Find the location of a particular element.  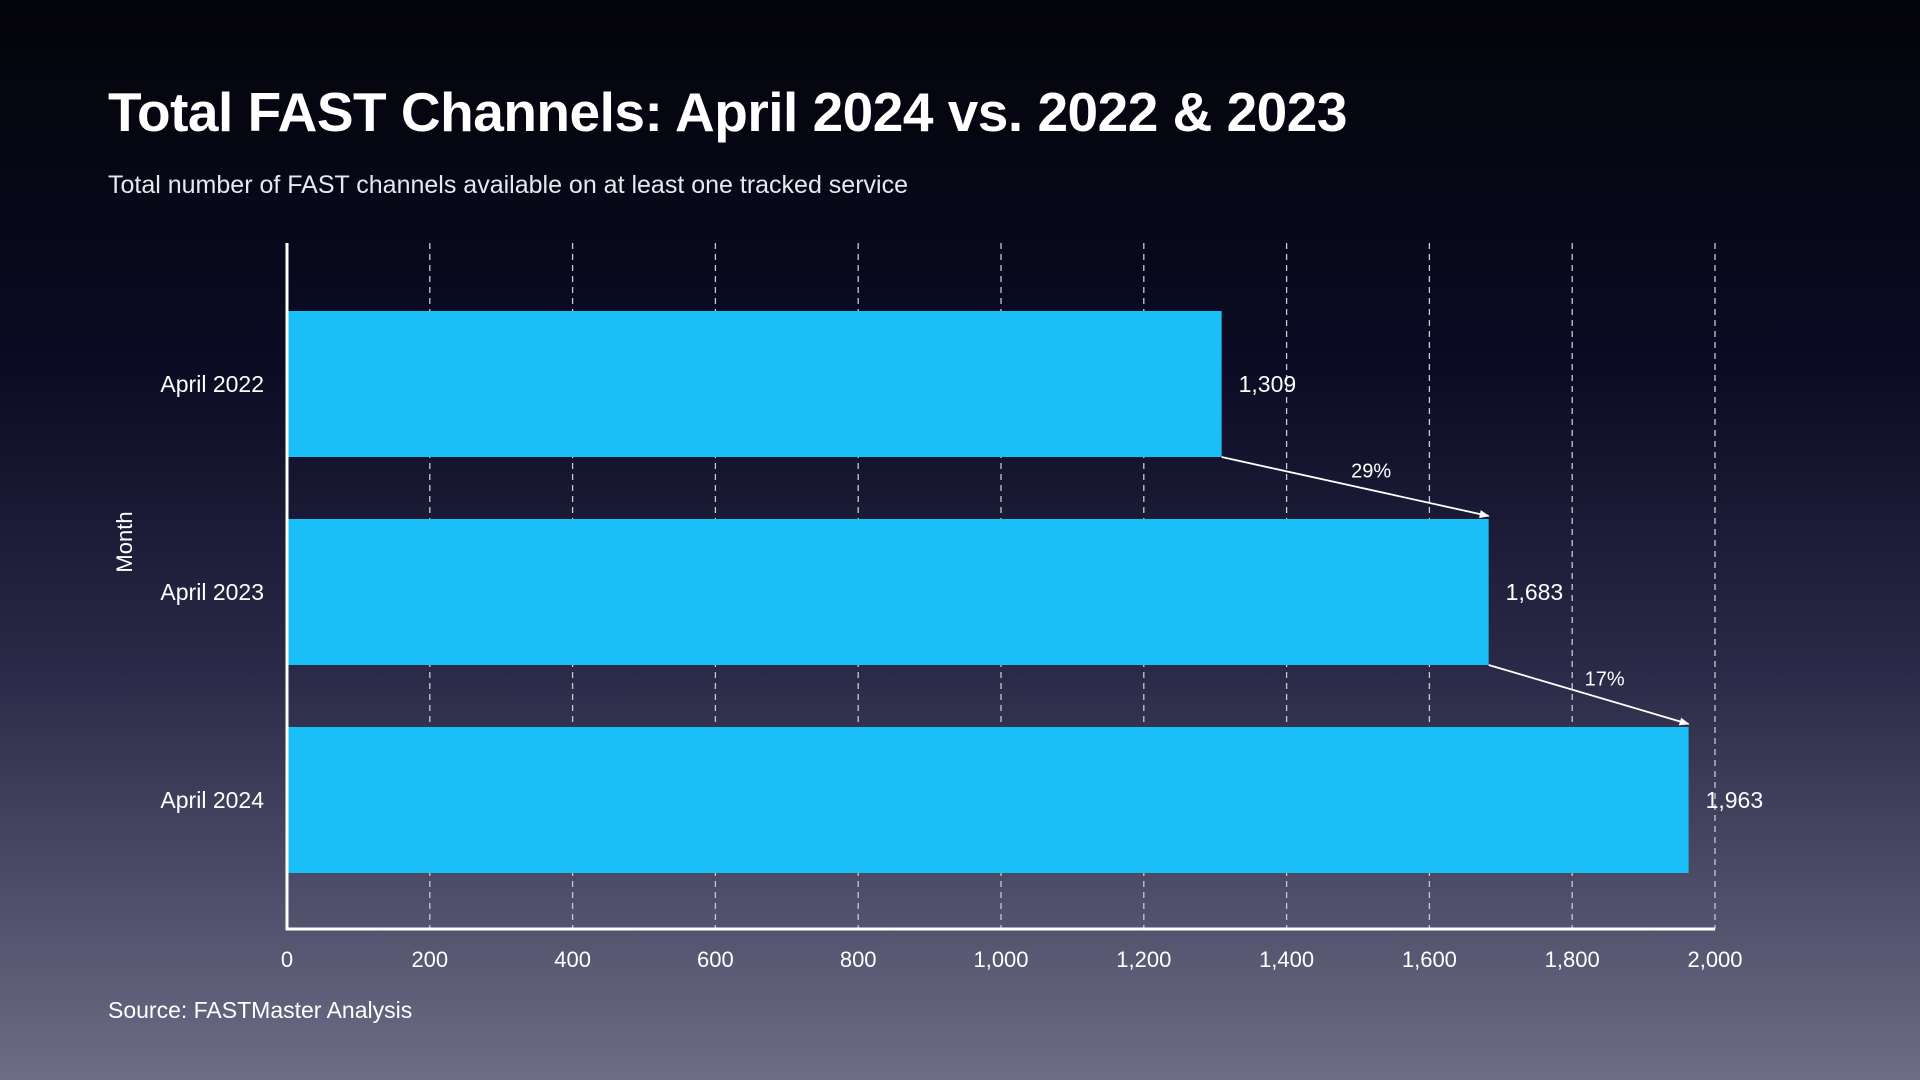

x-tick-label: 1,000 is located at coordinates (1000, 959).